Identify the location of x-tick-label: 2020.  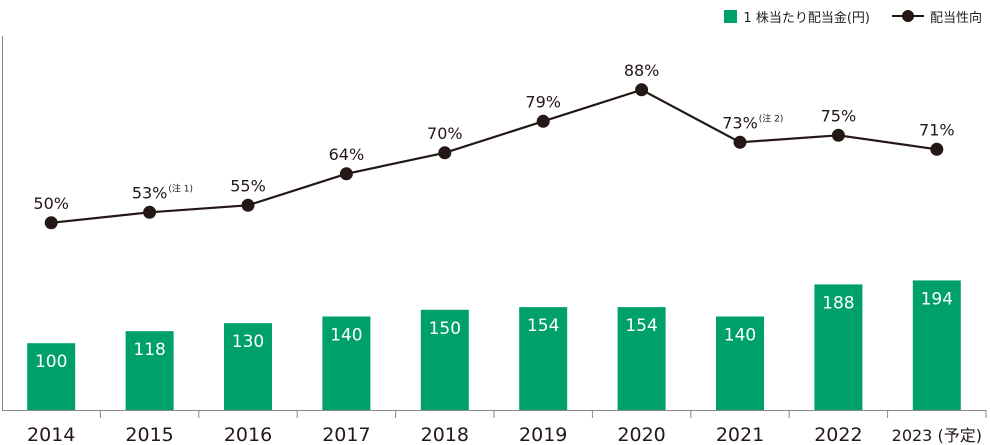
(641, 434).